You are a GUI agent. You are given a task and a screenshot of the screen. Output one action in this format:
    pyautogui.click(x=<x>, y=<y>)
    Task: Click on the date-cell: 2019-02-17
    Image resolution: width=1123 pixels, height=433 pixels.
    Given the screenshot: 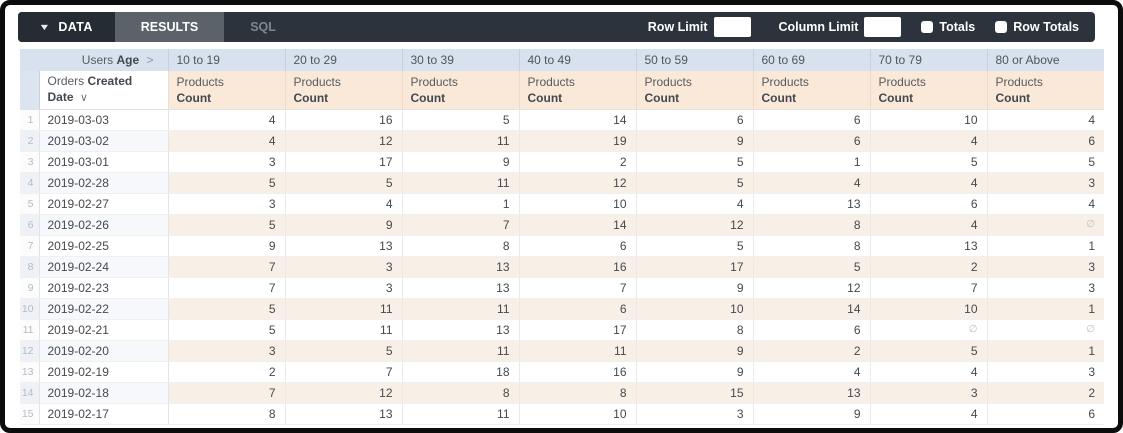 What is the action you would take?
    pyautogui.click(x=104, y=414)
    